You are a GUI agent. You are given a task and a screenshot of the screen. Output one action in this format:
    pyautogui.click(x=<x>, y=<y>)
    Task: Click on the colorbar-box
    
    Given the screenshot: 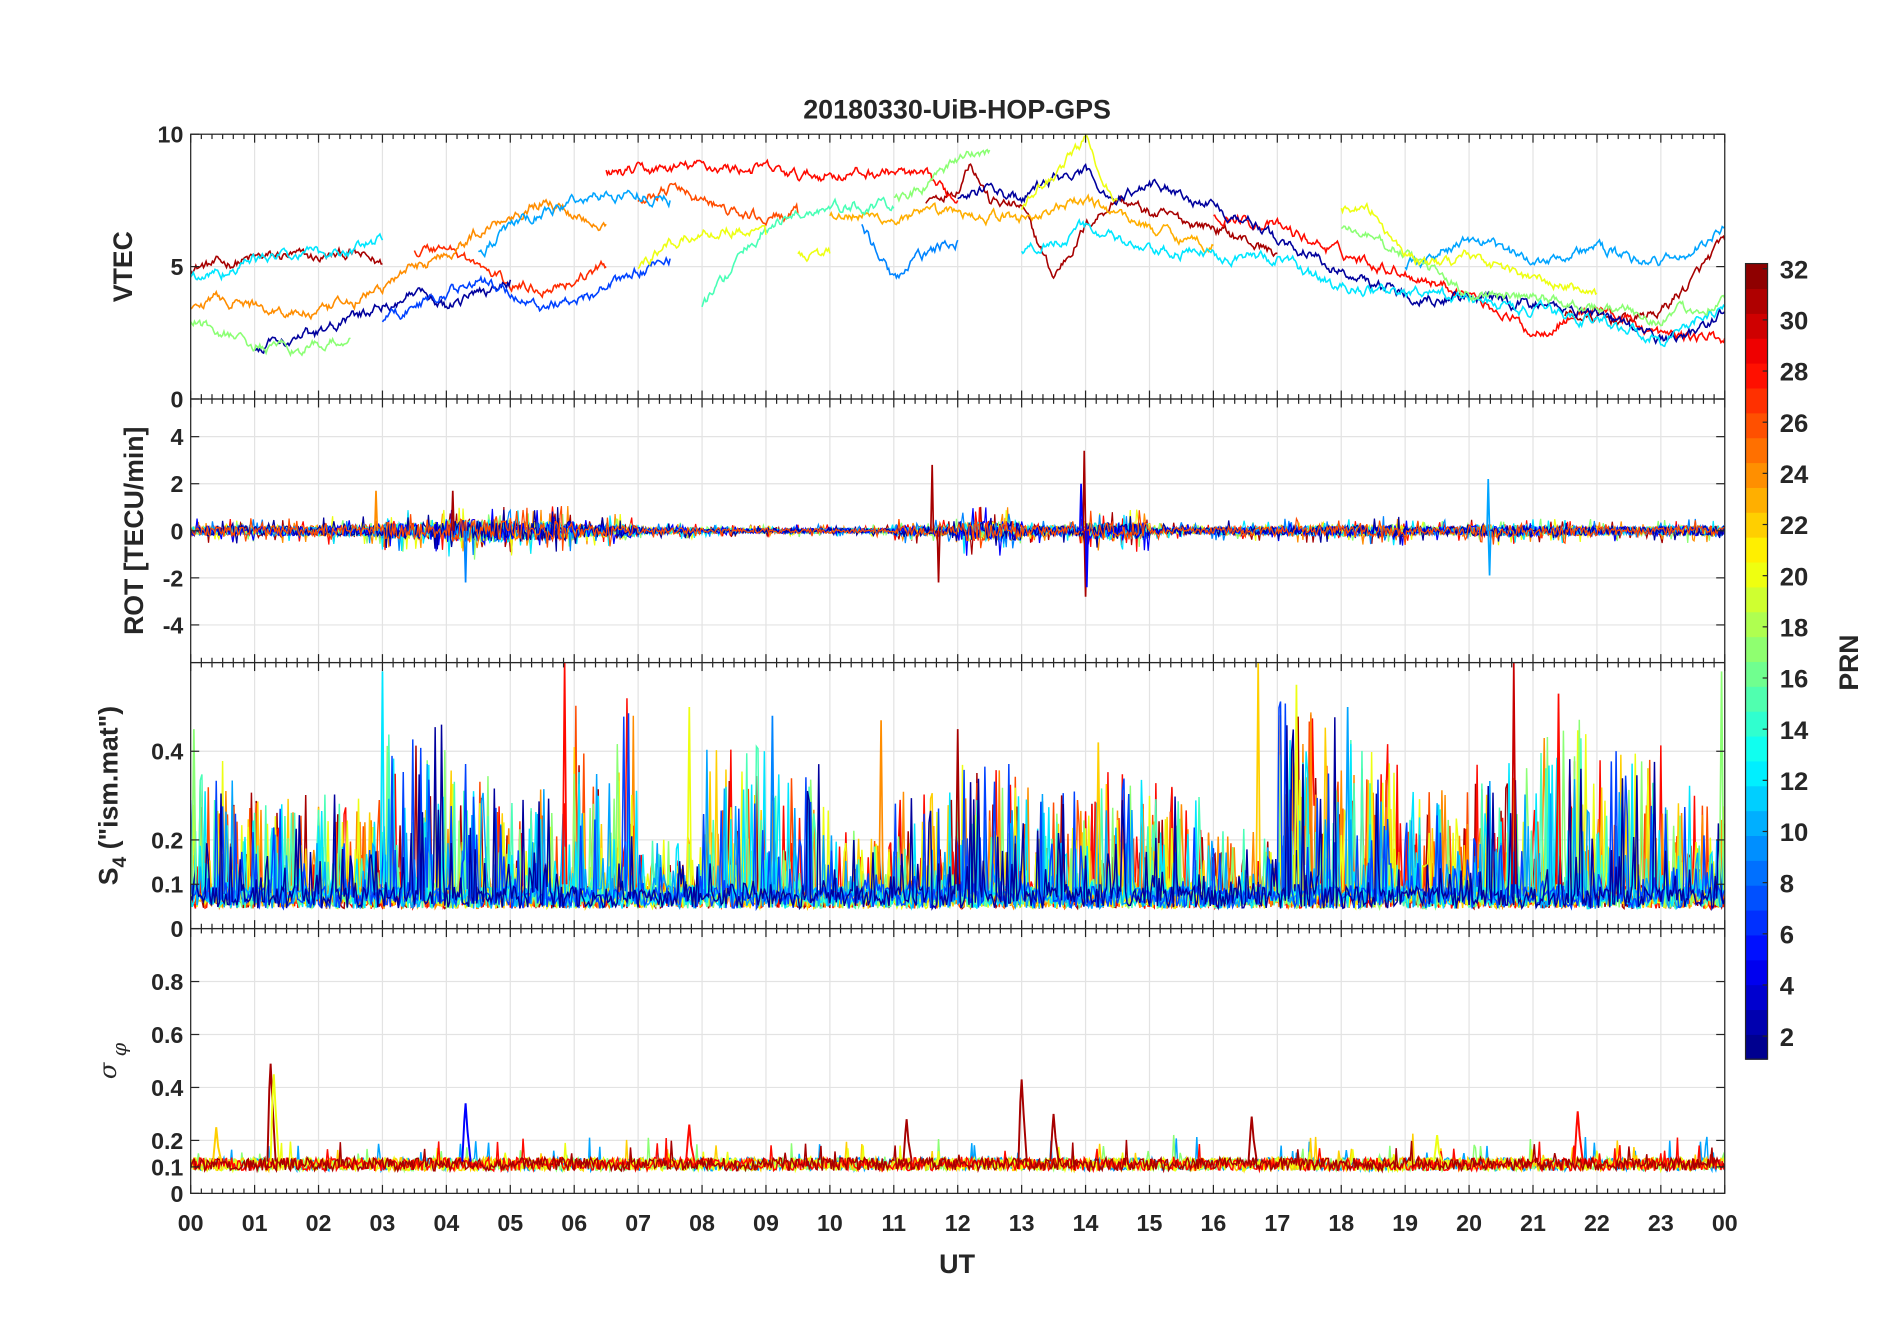 What is the action you would take?
    pyautogui.click(x=1756, y=661)
    